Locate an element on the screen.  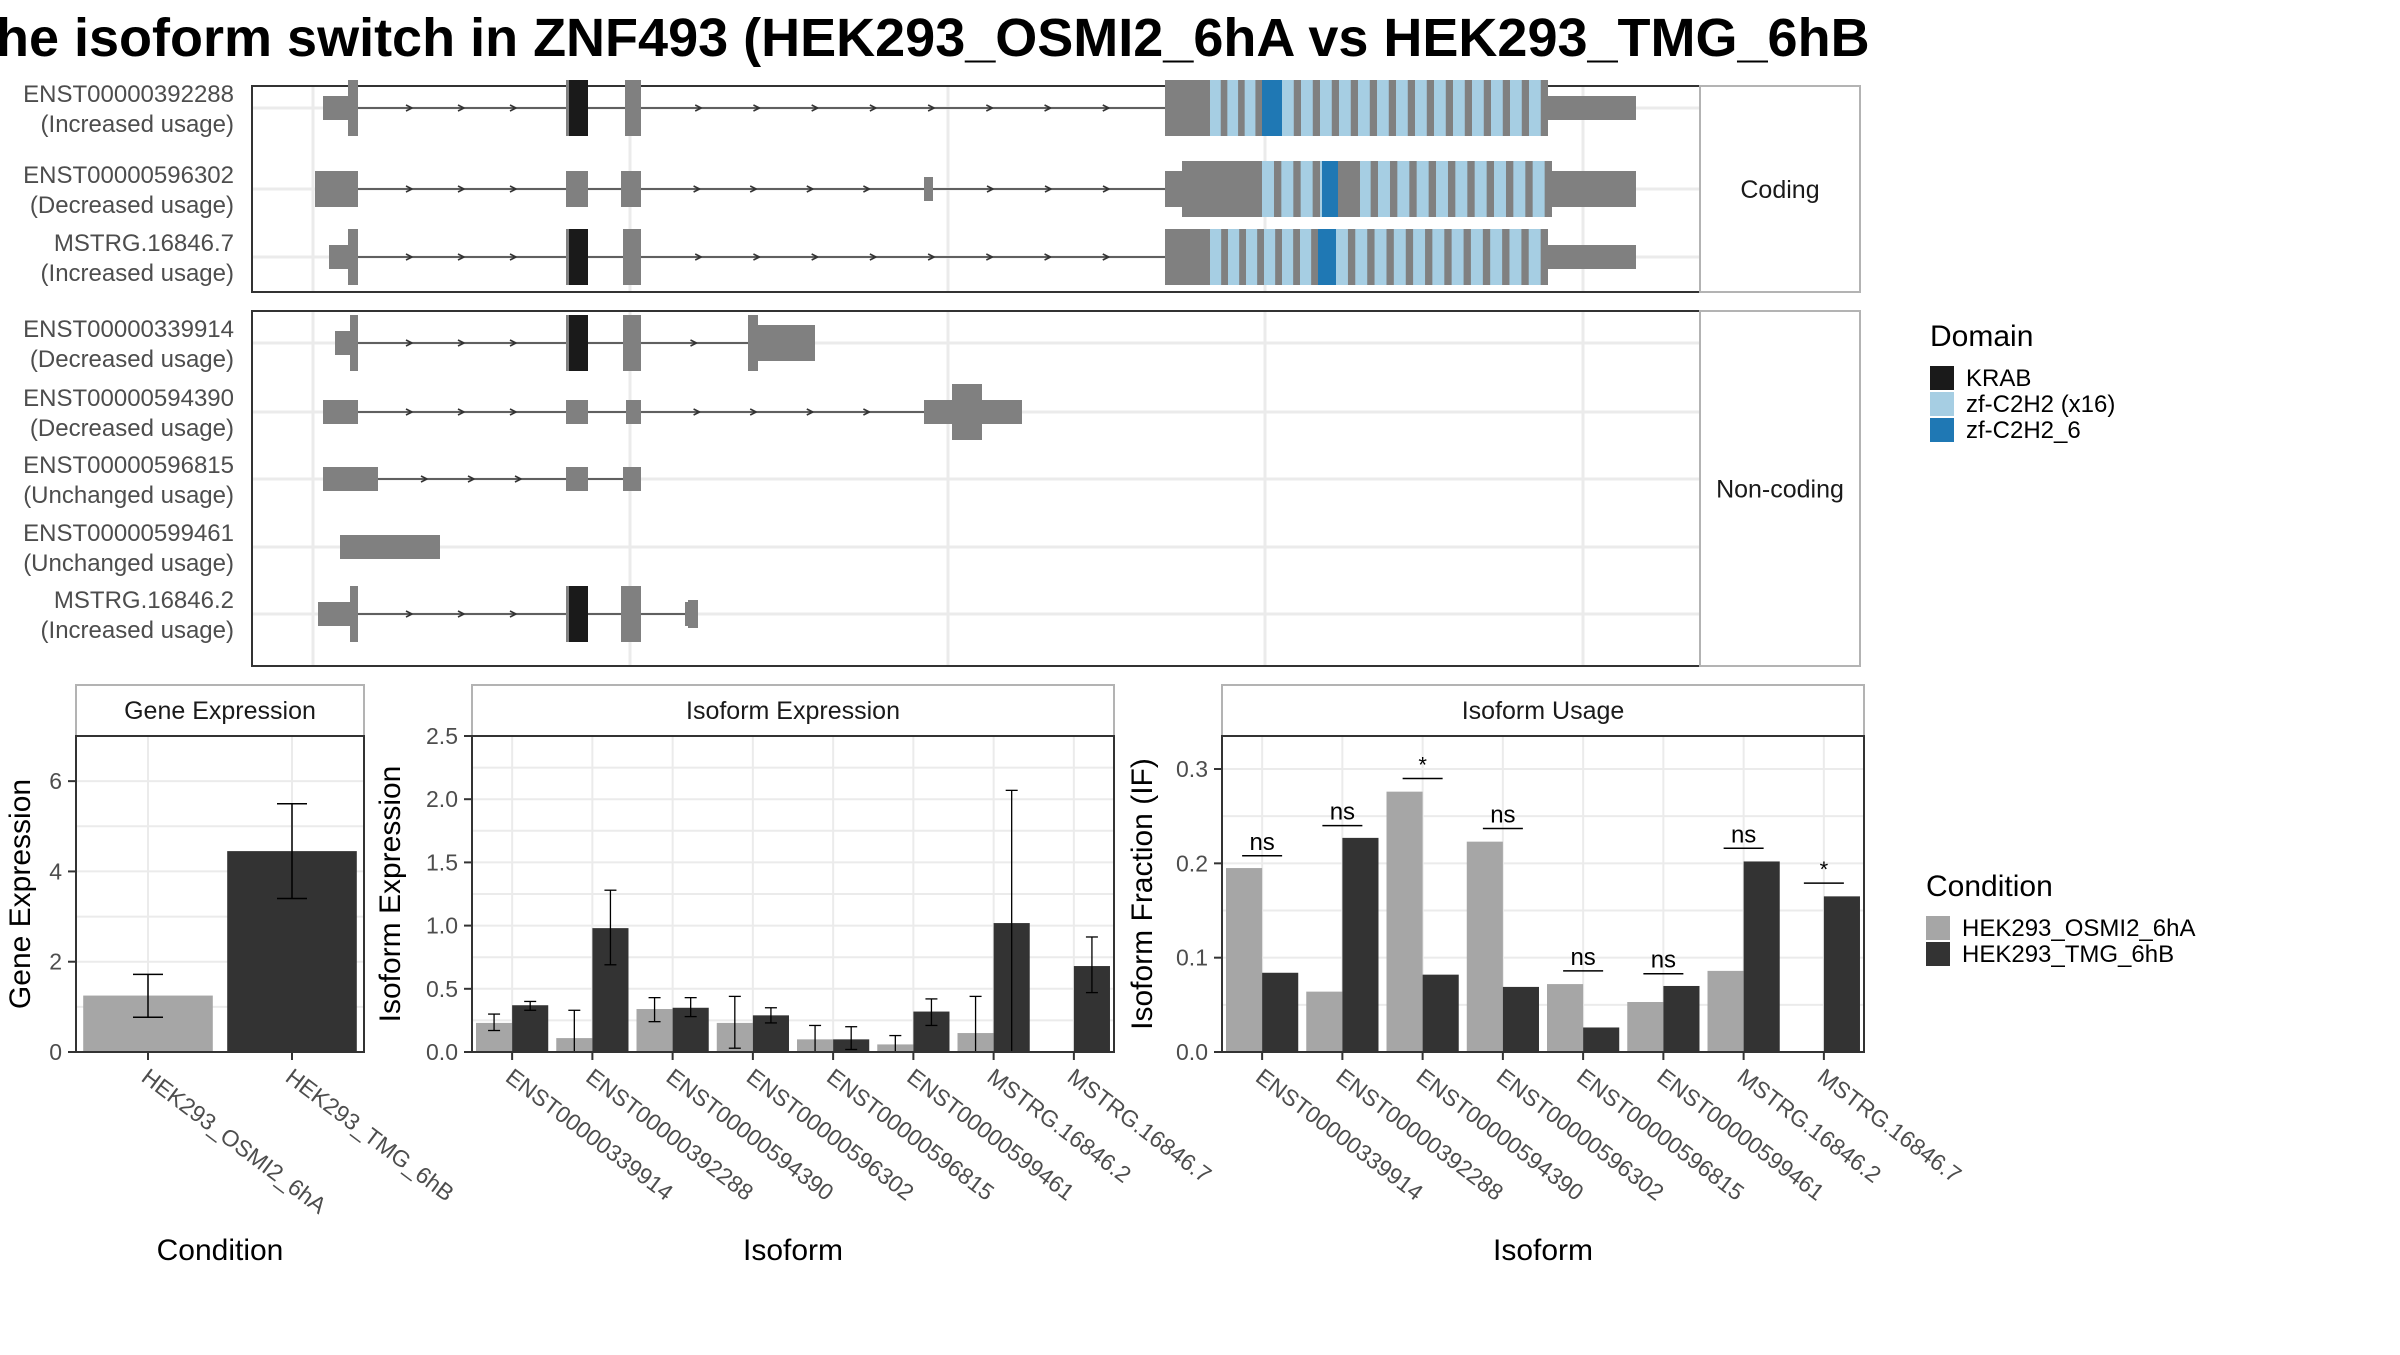
y-tick-label: 0.1 is located at coordinates (1192, 958).